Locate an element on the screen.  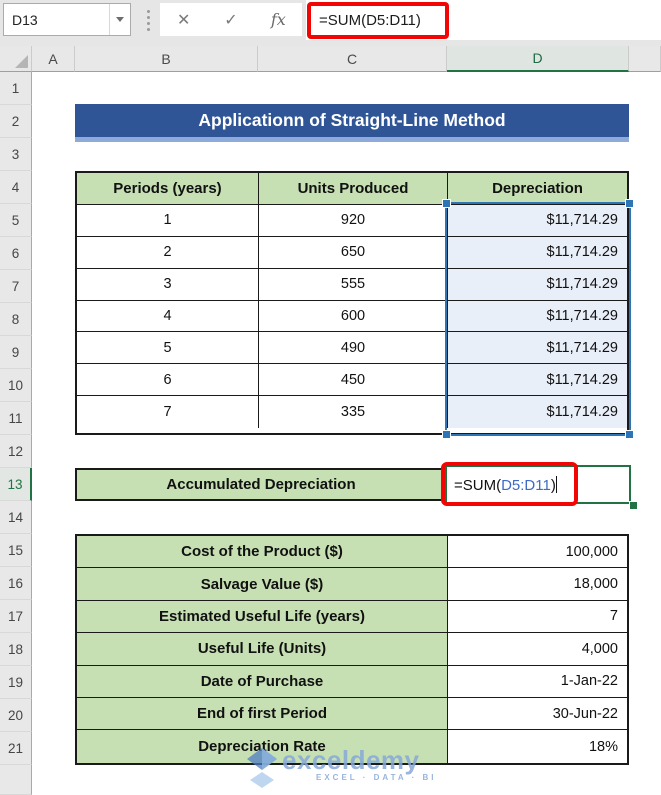
cell-b11: 7 is located at coordinates (168, 412).